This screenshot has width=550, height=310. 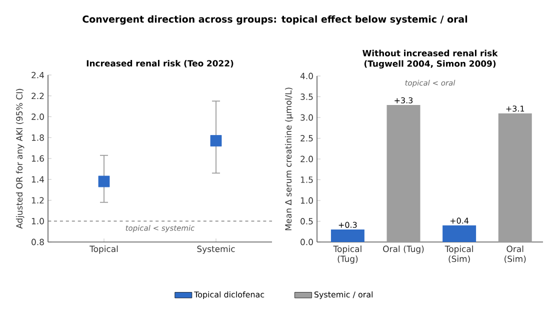 What do you see at coordinates (38, 200) in the screenshot?
I see `y-tick-label: 1.2` at bounding box center [38, 200].